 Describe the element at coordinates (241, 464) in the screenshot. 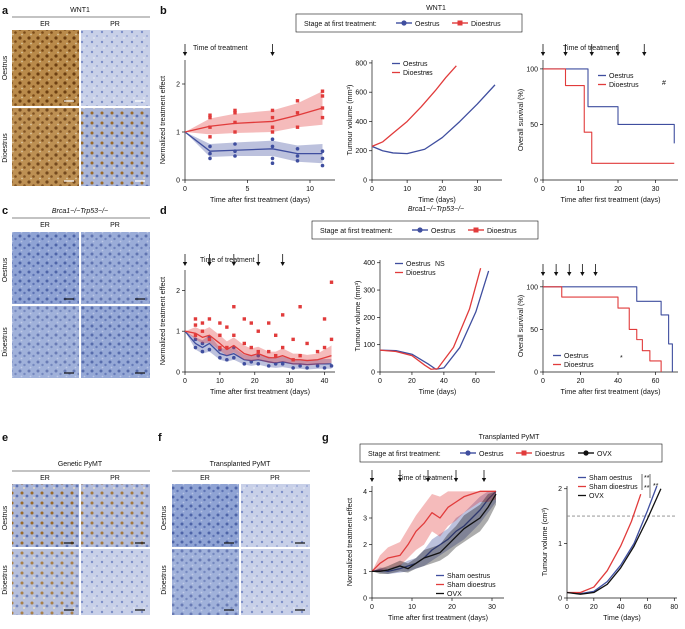

I see `panel-f-title: Transplanted PyMT` at that location.